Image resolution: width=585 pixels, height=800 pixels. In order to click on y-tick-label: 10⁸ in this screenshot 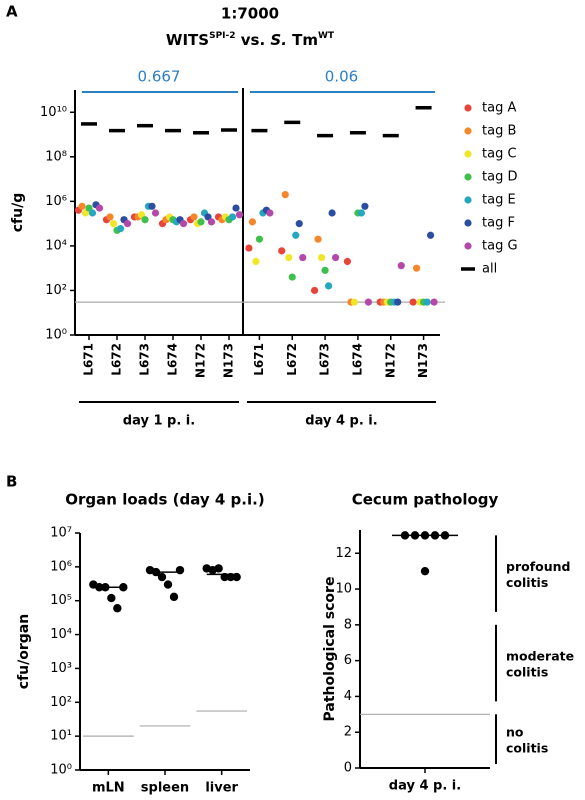, I will do `click(56, 156)`.